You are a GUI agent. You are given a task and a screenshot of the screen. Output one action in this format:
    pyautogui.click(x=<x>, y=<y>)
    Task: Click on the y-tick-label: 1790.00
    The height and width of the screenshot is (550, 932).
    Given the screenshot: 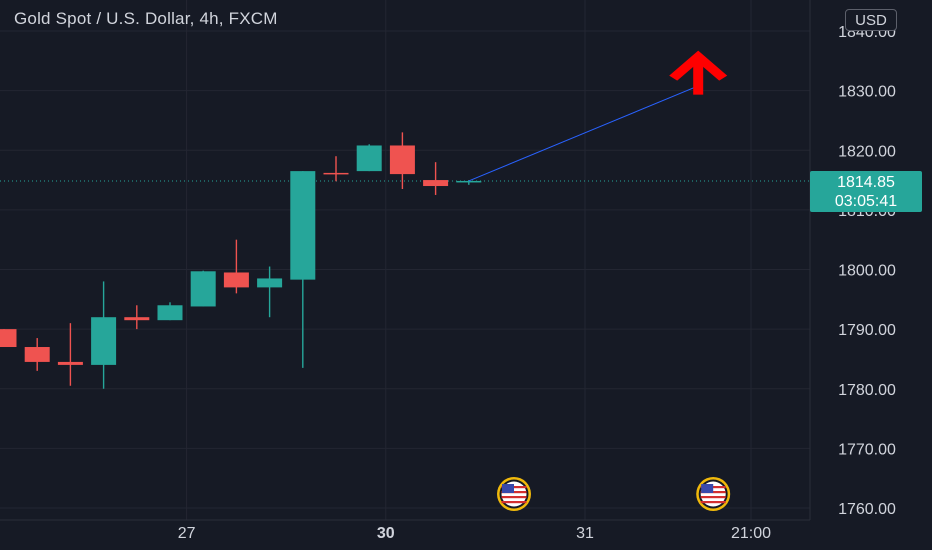 What is the action you would take?
    pyautogui.click(x=867, y=330)
    